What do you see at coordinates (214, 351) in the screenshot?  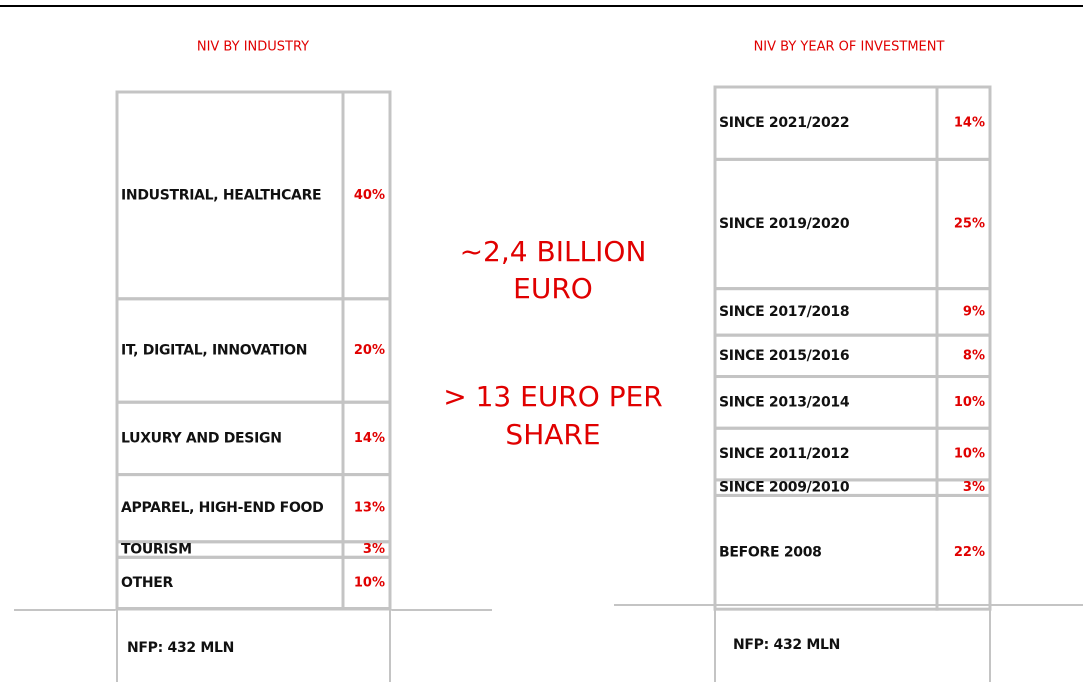 I see `category-label: IT, DIGITAL, INNOVATION` at bounding box center [214, 351].